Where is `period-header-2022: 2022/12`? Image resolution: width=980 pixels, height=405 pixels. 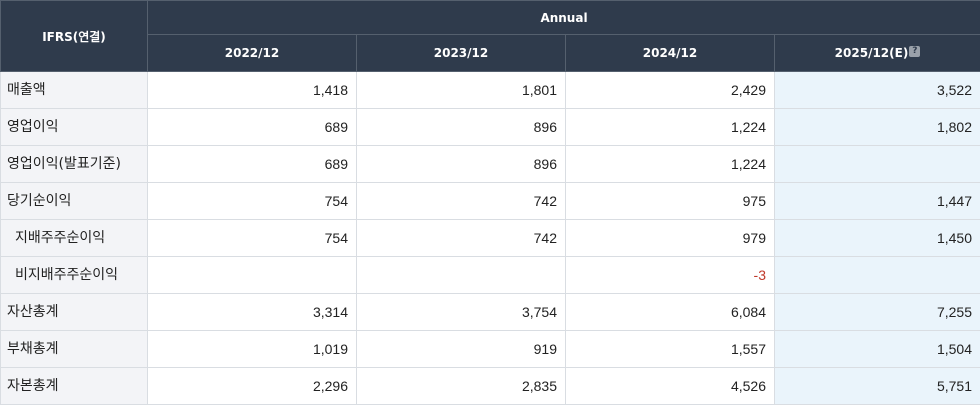 period-header-2022: 2022/12 is located at coordinates (252, 53).